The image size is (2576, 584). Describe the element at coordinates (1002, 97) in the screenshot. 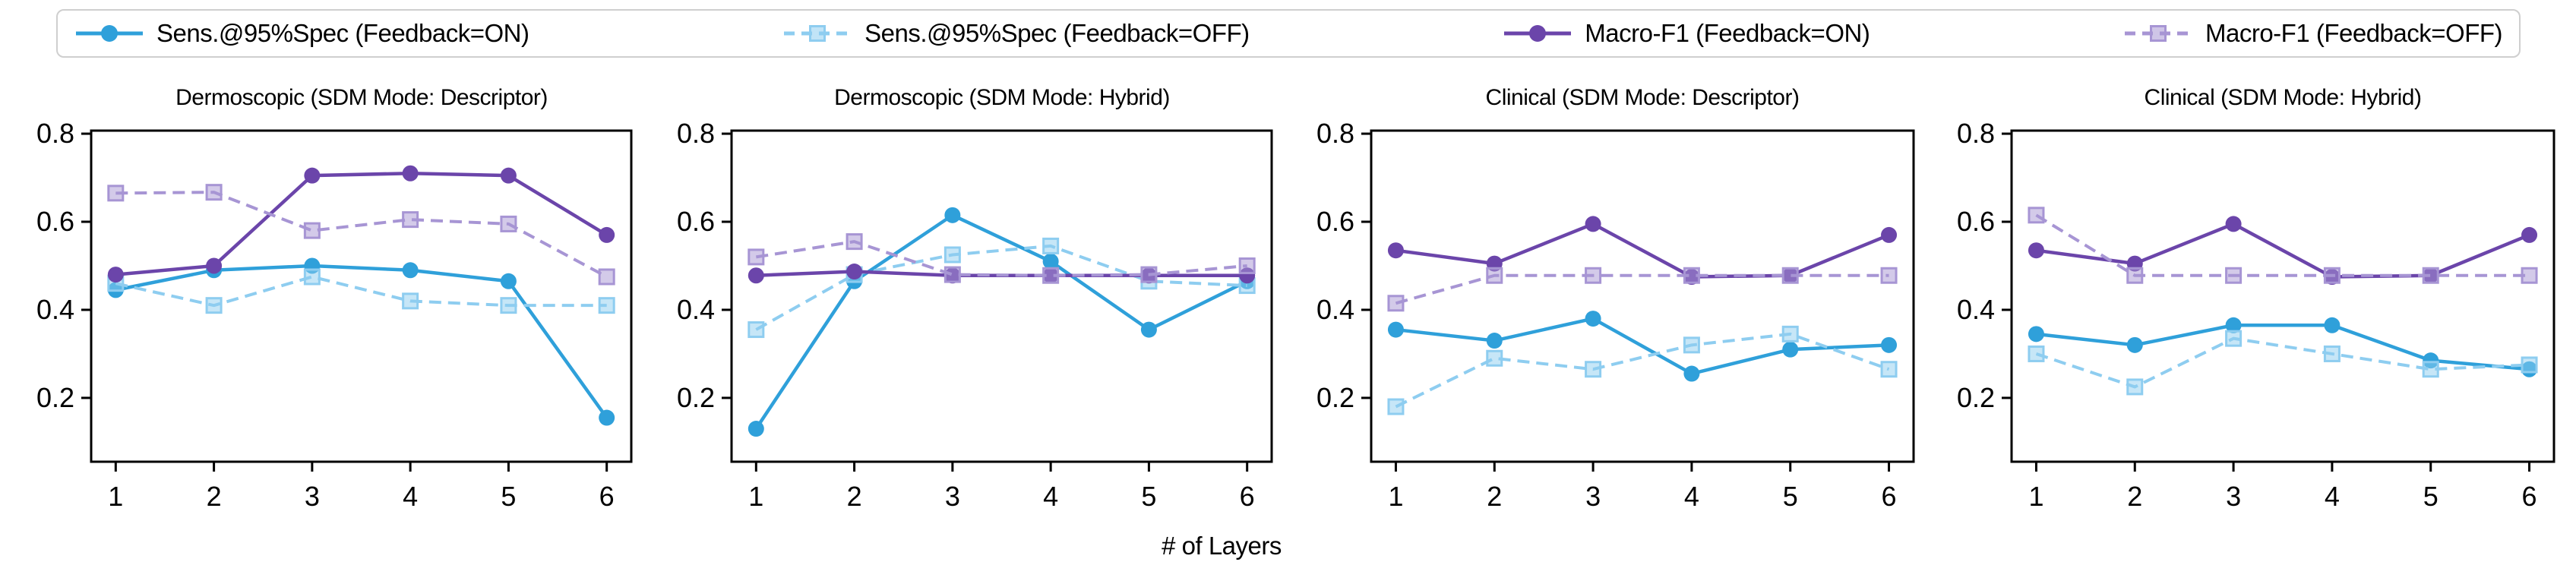

I see `subplot-title-dermoscopic-hybrid: Dermoscopic (SDM Mode: Hybrid)` at that location.